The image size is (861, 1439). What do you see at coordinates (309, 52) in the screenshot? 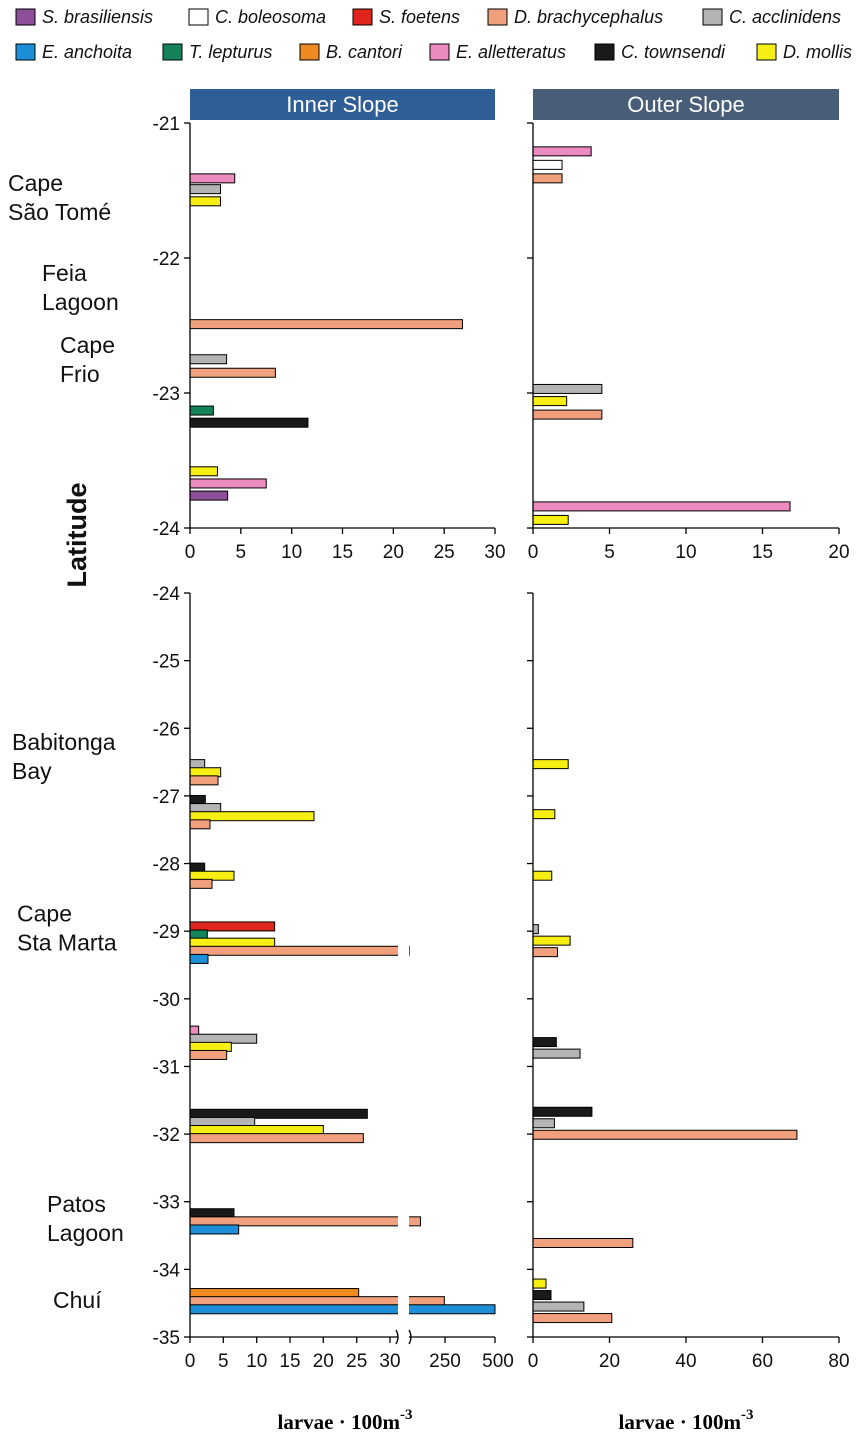
I see `legend-swatch-bcan` at bounding box center [309, 52].